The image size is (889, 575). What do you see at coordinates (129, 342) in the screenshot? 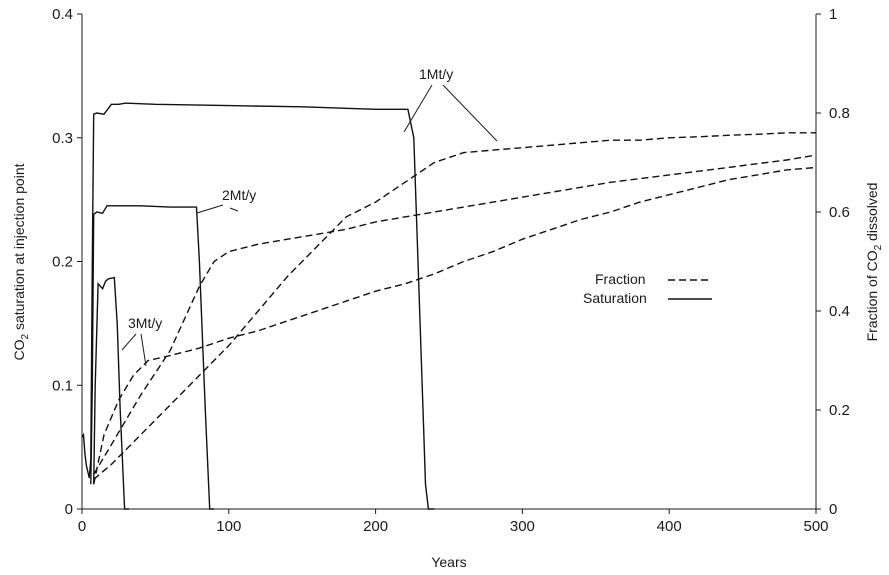
I see `arrow-3mty-saturation` at bounding box center [129, 342].